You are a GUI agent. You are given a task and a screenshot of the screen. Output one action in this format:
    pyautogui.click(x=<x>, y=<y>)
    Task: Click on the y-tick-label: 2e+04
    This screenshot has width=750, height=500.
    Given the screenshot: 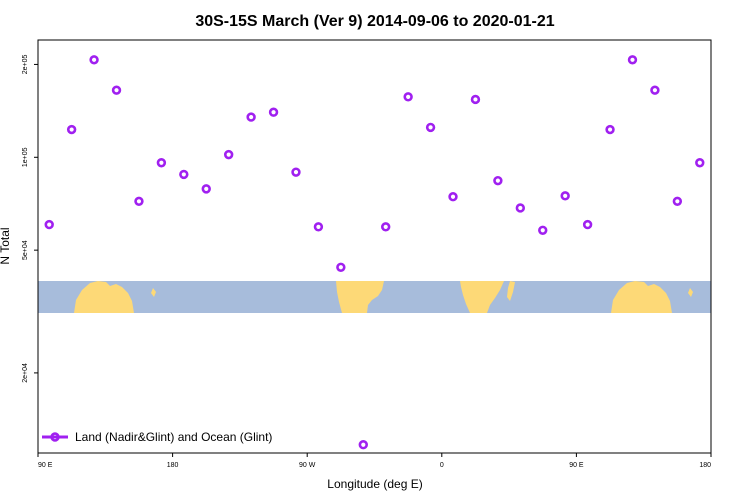 What is the action you would take?
    pyautogui.click(x=25, y=373)
    